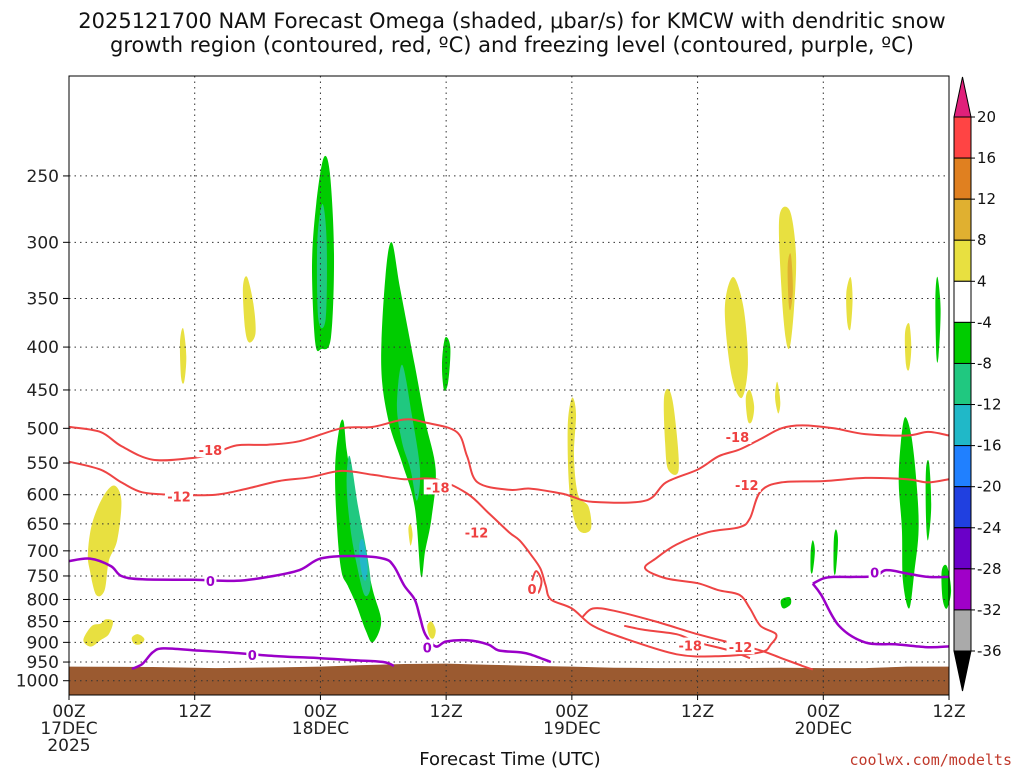 The width and height of the screenshot is (1024, 768). I want to click on y-tick-label: 250, so click(43, 177).